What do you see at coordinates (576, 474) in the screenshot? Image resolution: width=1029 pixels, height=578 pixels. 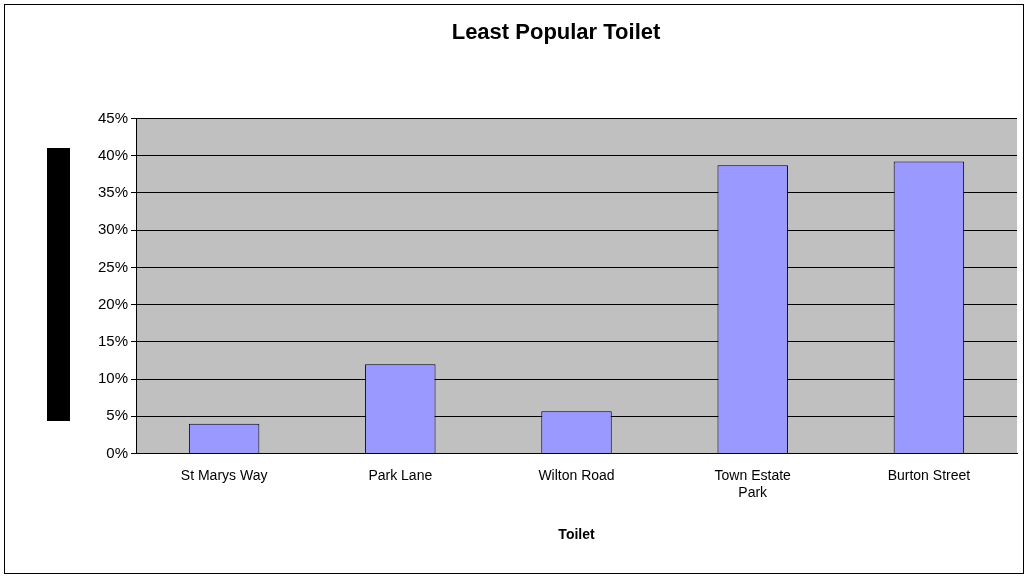 I see `x-tick-label: Wilton Road` at bounding box center [576, 474].